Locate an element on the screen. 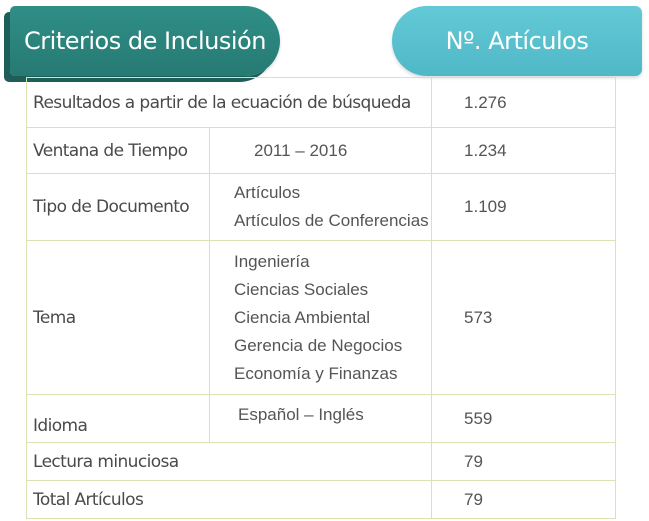 This screenshot has width=649, height=521. criteria-detail: Artículos Artículos de Conferencias is located at coordinates (320, 207).